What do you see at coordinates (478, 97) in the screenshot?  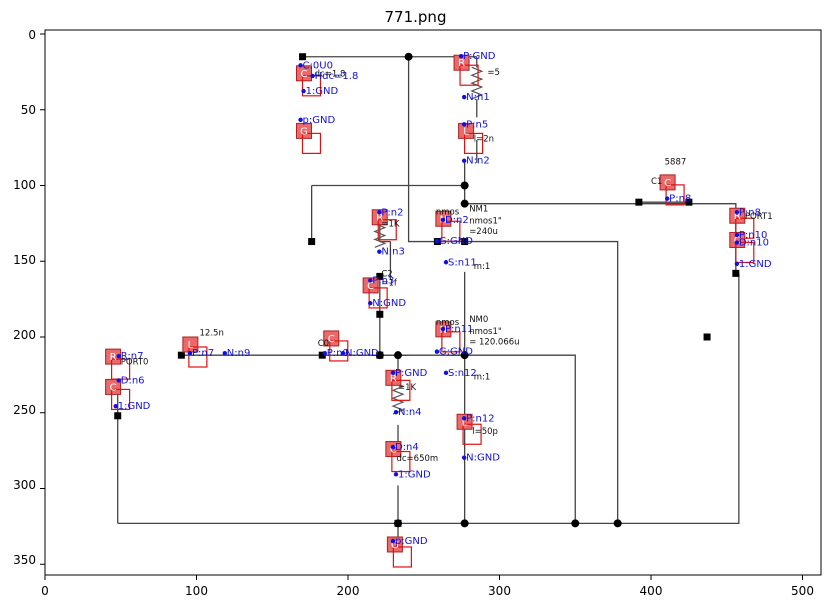 I see `pin-label: N:n1` at bounding box center [478, 97].